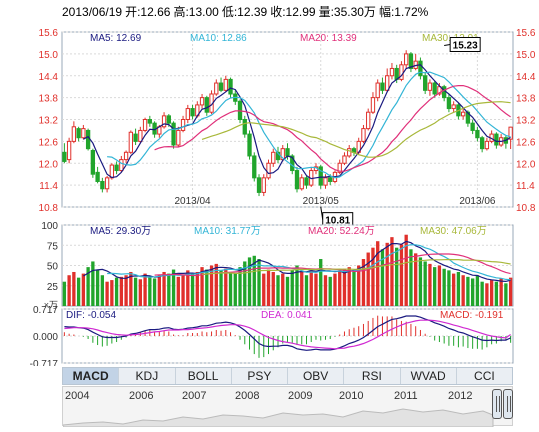 This screenshot has height=432, width=539. Describe the element at coordinates (372, 376) in the screenshot. I see `tab-rsi: RSI` at that location.